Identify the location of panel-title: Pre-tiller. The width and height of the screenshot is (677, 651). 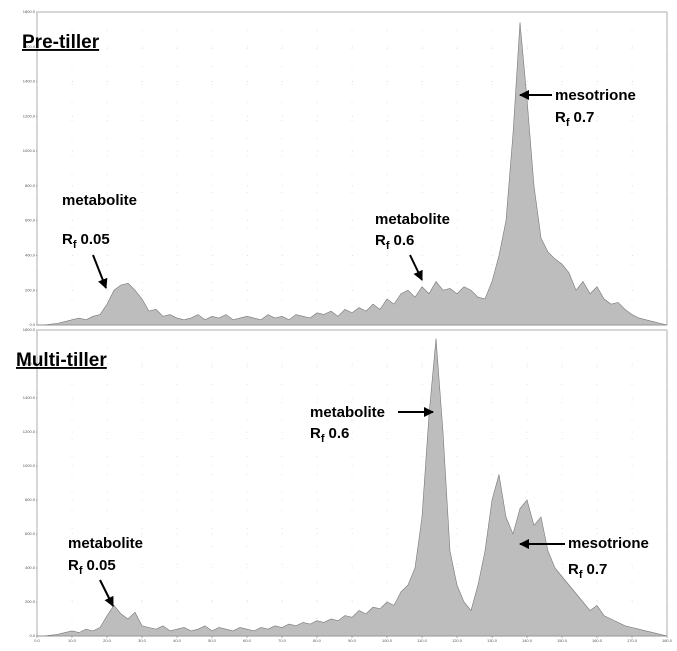
(61, 42).